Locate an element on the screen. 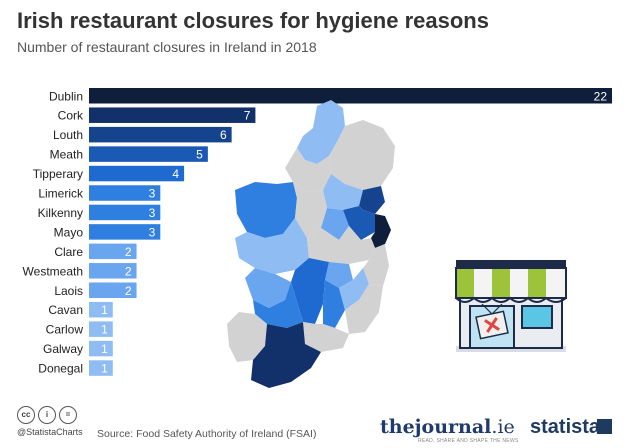 The width and height of the screenshot is (630, 448). shop-roof-bar is located at coordinates (511, 264).